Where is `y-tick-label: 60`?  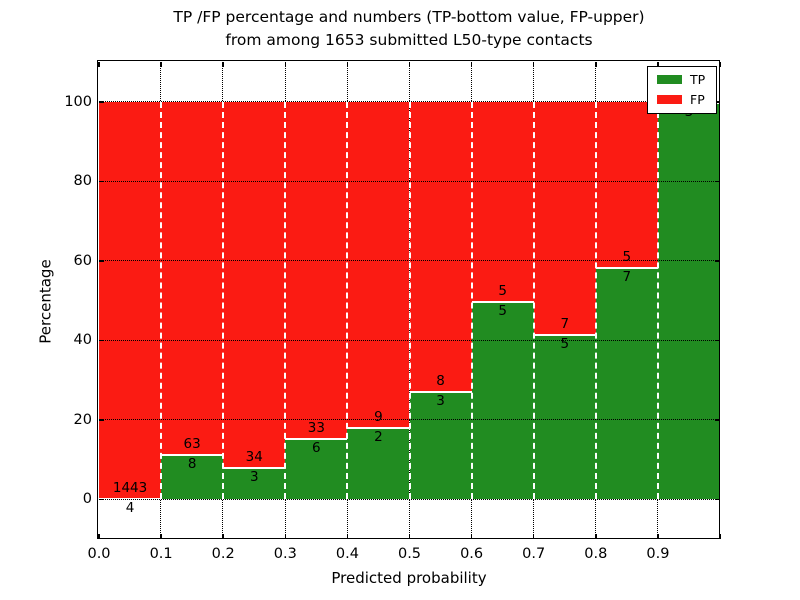 y-tick-label: 60 is located at coordinates (82, 260).